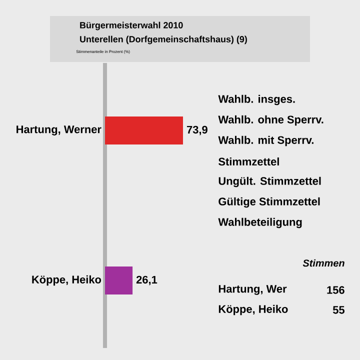  What do you see at coordinates (269, 202) in the screenshot?
I see `text: Gültige Stimmzettel` at bounding box center [269, 202].